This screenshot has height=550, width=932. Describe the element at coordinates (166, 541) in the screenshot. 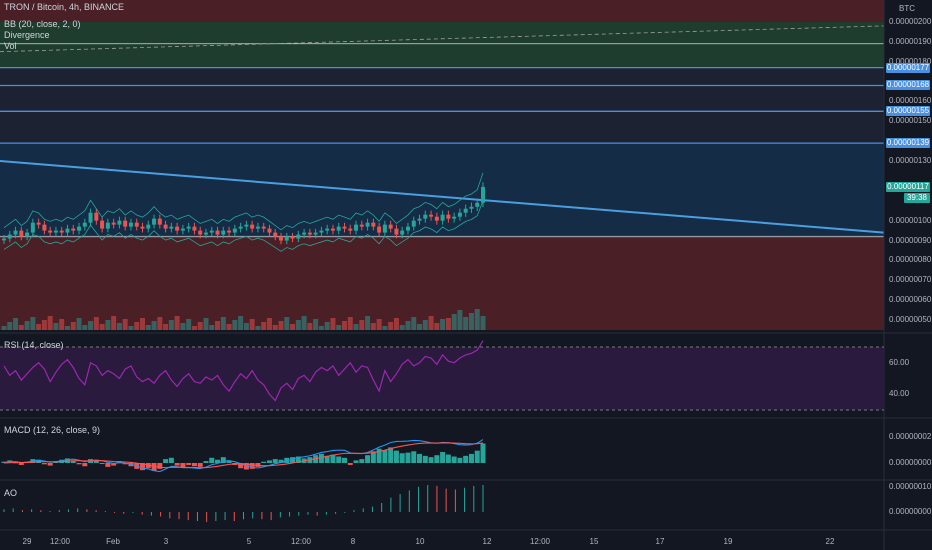

I see `time-tick-label: 3` at that location.